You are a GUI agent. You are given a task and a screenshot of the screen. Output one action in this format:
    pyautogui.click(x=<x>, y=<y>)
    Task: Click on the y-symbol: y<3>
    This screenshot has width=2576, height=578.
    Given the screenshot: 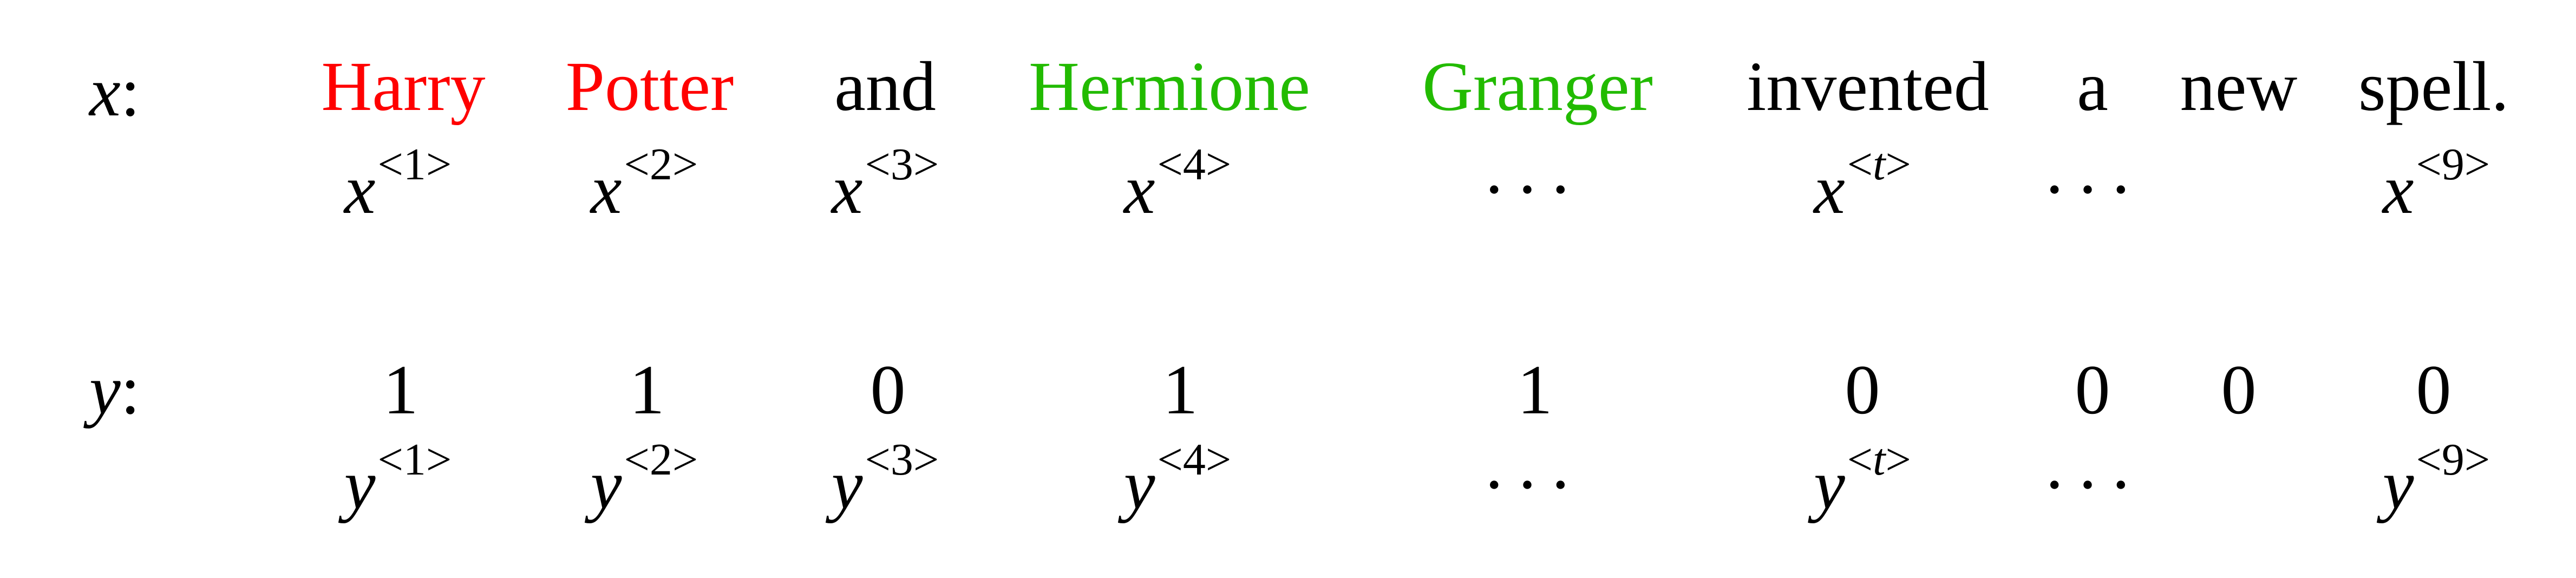 What is the action you would take?
    pyautogui.click(x=885, y=479)
    